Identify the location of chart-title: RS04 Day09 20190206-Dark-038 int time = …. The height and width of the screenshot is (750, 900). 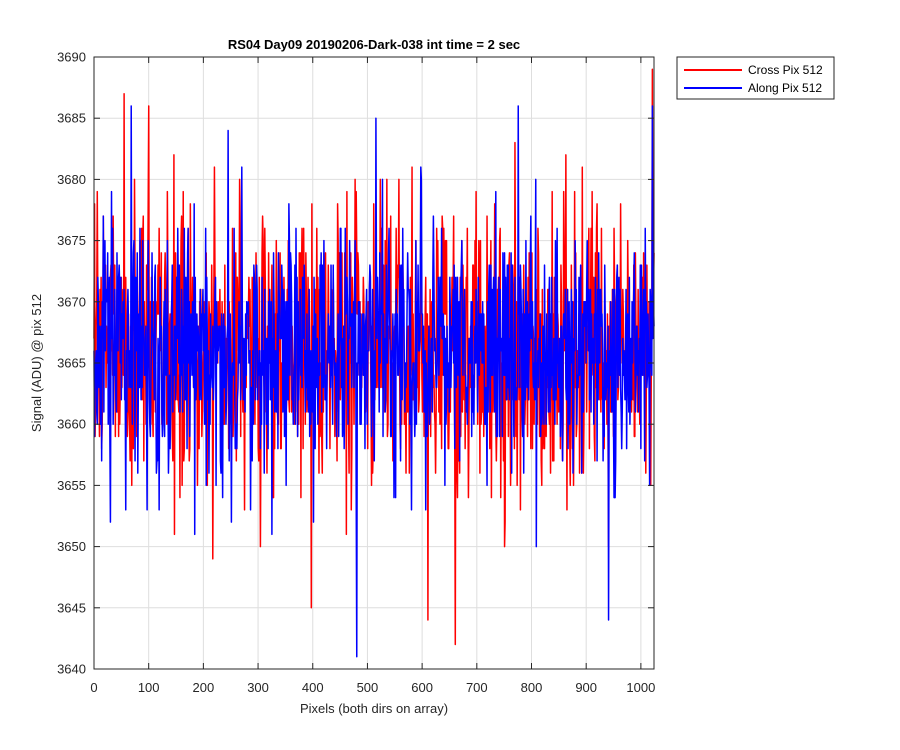
(374, 44).